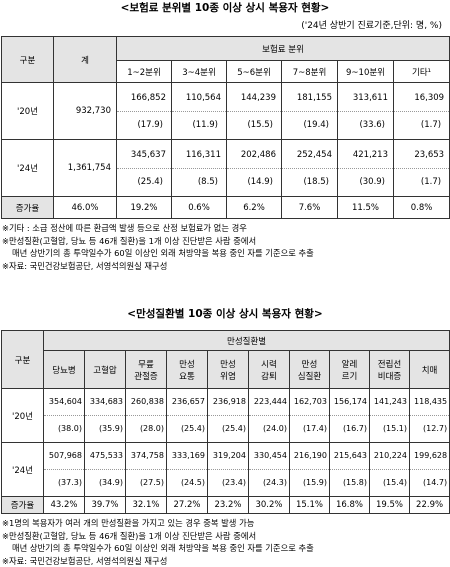 This screenshot has width=450, height=567. I want to click on count: 313,611, so click(365, 98).